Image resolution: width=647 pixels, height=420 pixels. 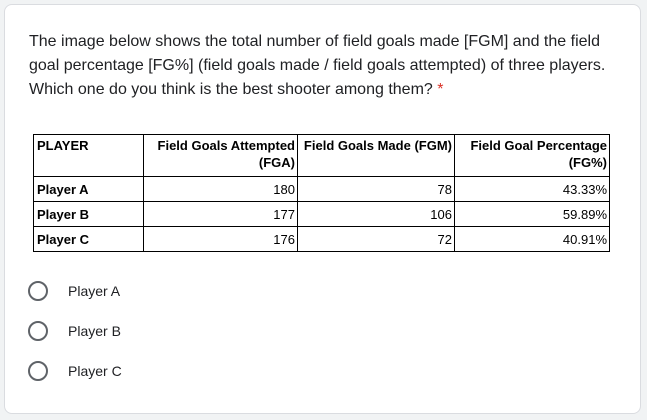 I want to click on cell-fga: 176, so click(x=220, y=239).